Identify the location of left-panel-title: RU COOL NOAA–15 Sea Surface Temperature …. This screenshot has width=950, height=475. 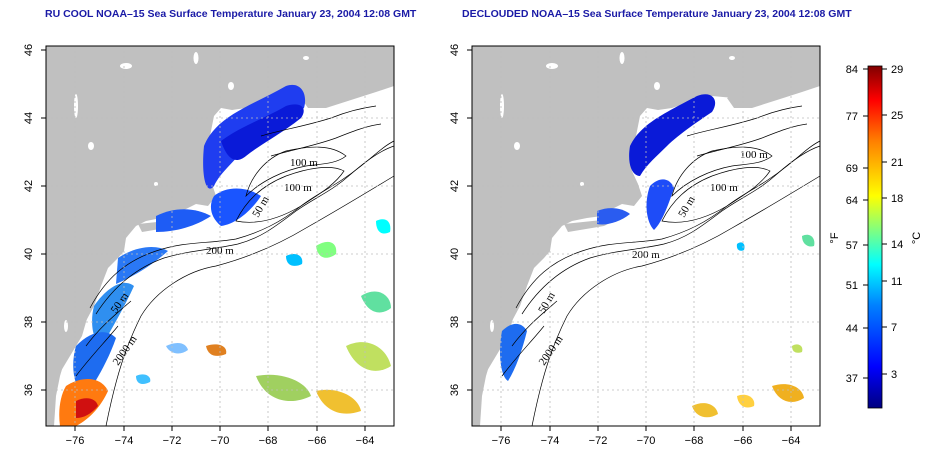
(231, 14).